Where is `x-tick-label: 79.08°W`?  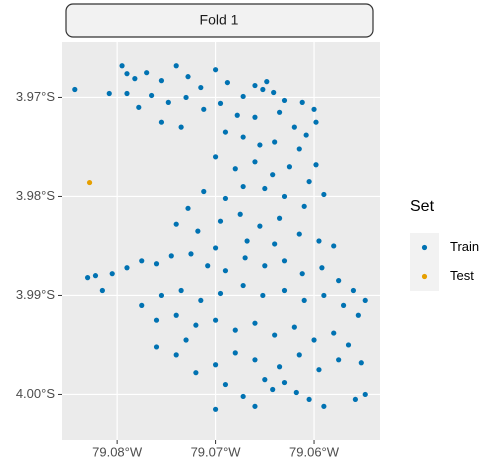 x-tick-label: 79.08°W is located at coordinates (117, 451).